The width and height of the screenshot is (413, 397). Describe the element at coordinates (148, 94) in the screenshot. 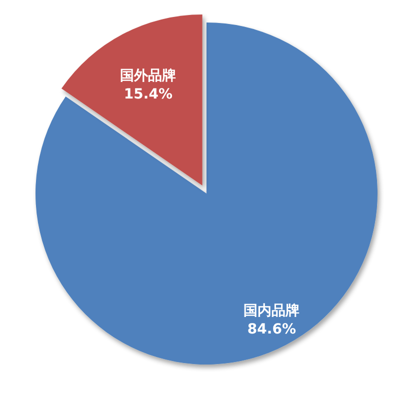

I see `data-label: 15.4%` at that location.